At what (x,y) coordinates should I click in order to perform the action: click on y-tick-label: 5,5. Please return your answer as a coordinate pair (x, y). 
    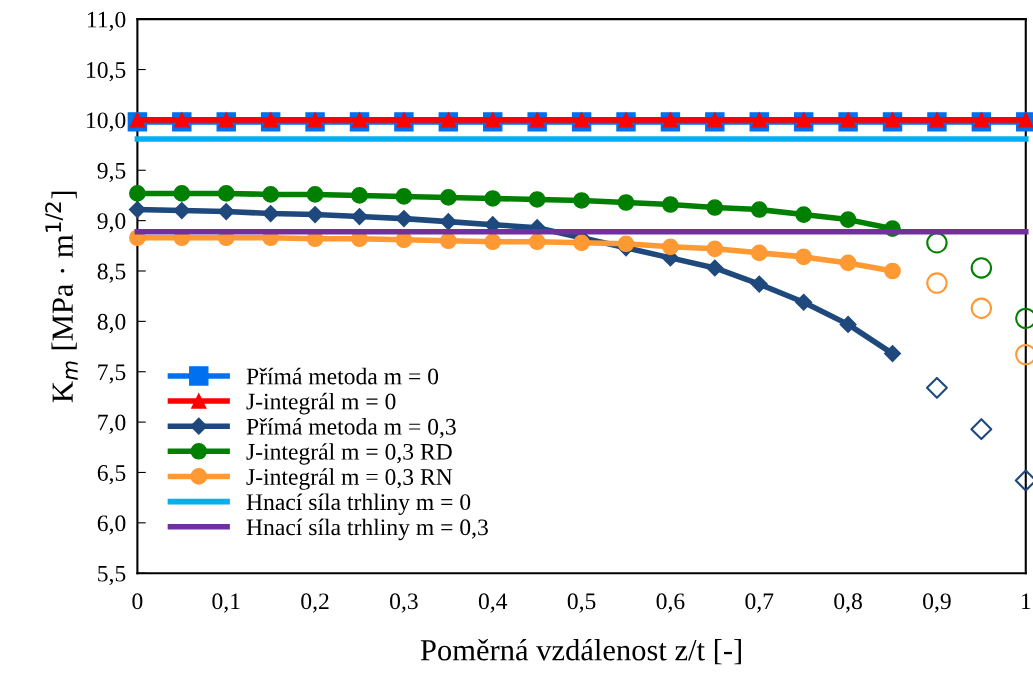
    Looking at the image, I should click on (112, 575).